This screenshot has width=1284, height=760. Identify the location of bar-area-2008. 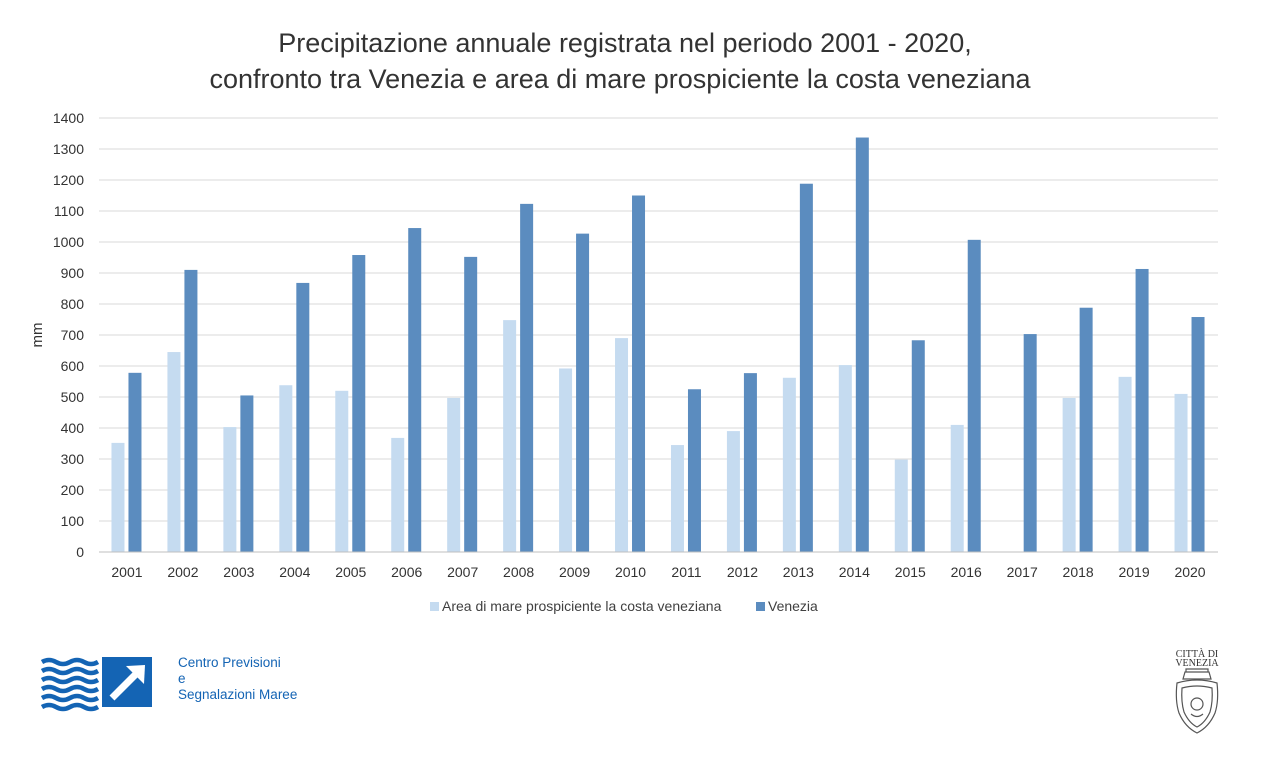
(510, 436).